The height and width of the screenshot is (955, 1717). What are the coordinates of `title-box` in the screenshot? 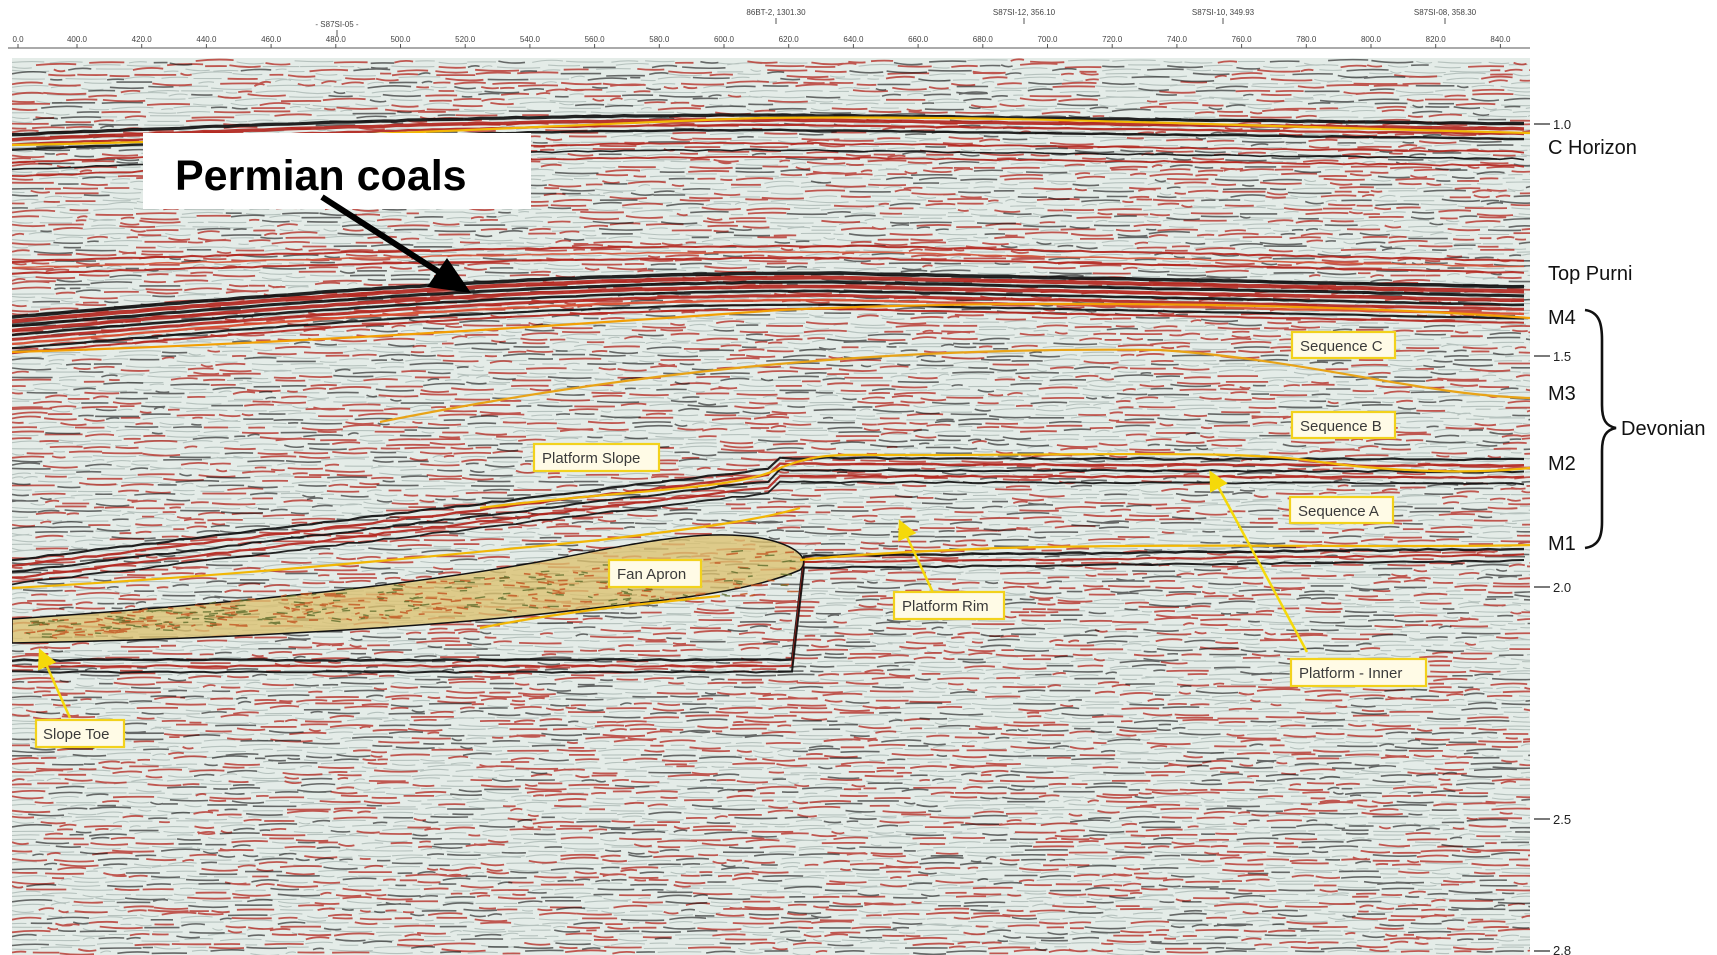 It's located at (337, 171).